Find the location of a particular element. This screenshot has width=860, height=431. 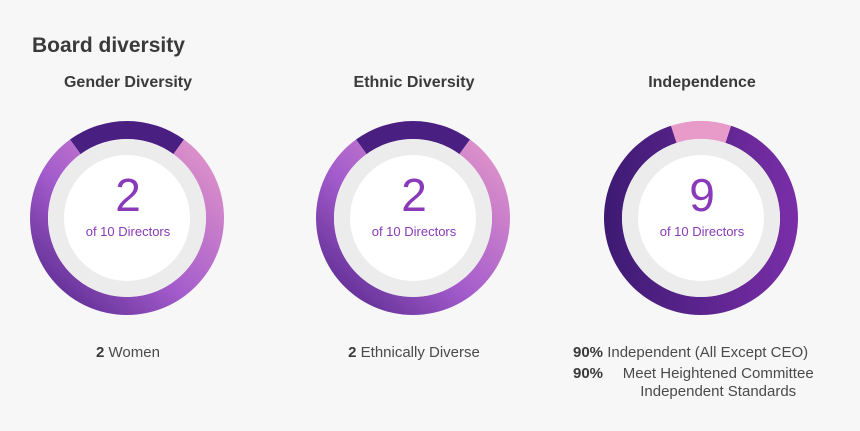

caption: 2 Ethnically Diverse is located at coordinates (414, 352).